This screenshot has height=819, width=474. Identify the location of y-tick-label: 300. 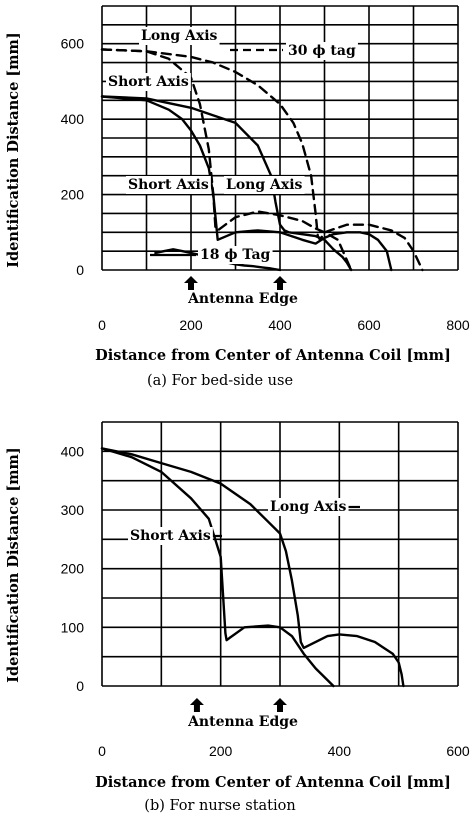
(73, 510).